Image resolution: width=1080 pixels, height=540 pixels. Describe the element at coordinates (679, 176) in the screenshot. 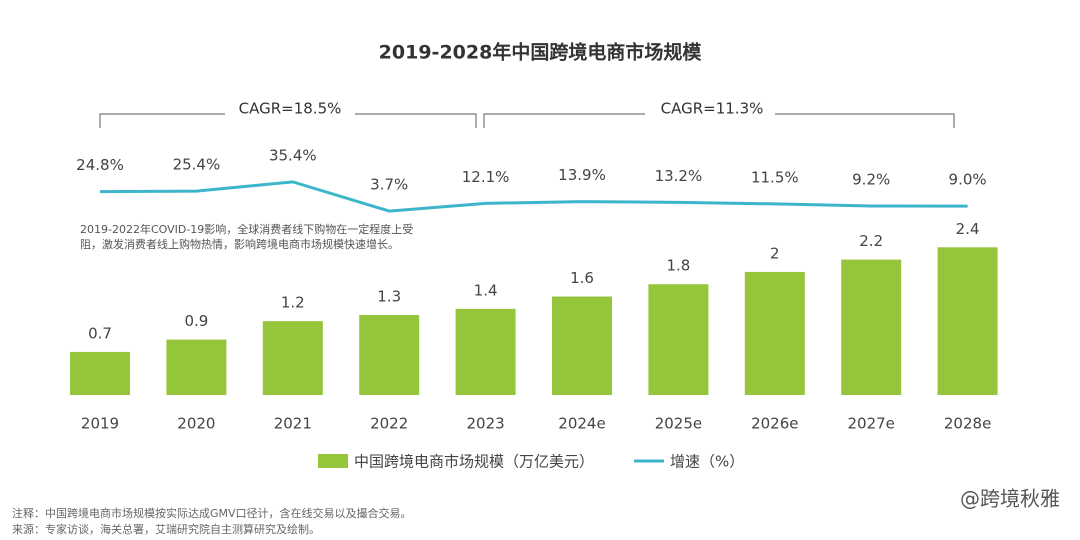

I see `value-label: 13.2%` at that location.